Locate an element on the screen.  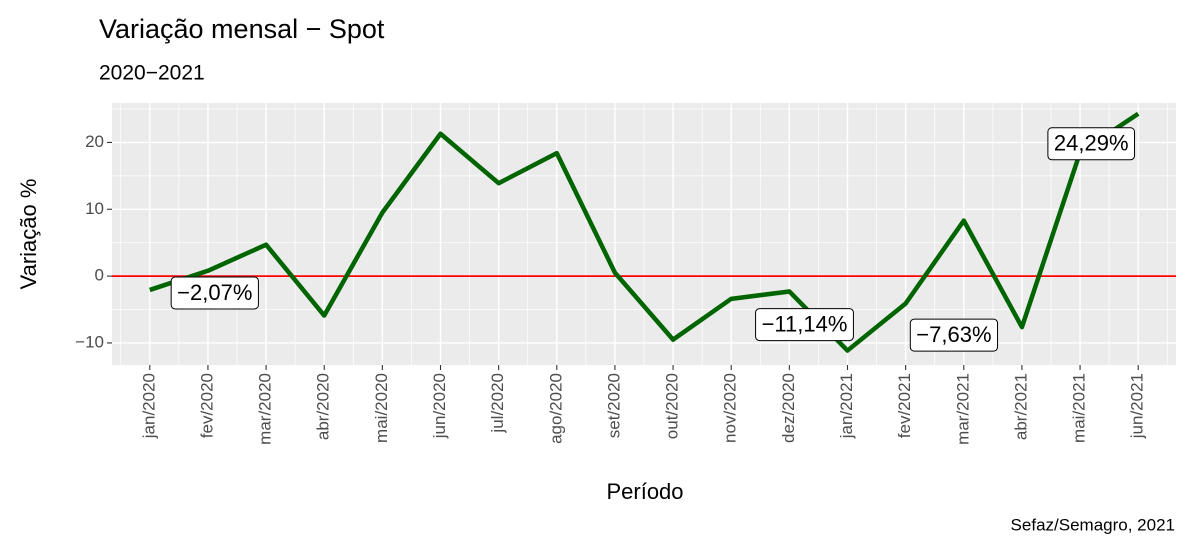
value-label-text: 24,29% is located at coordinates (1091, 143).